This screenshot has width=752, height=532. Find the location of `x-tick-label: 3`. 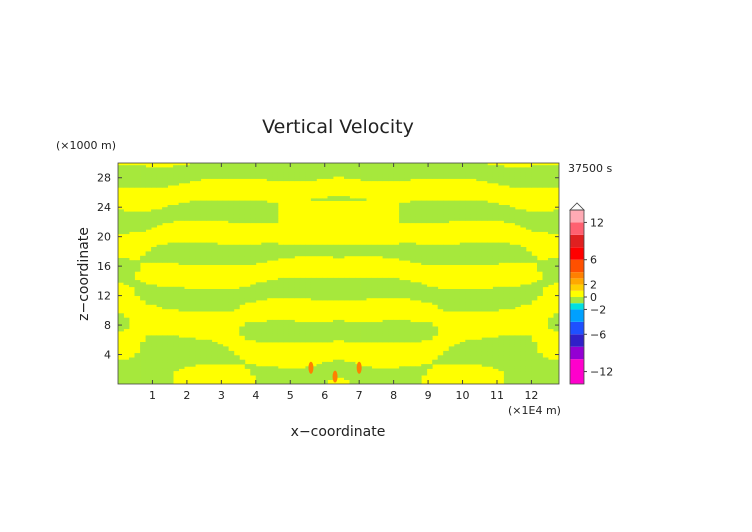

x-tick-label: 3 is located at coordinates (221, 395).